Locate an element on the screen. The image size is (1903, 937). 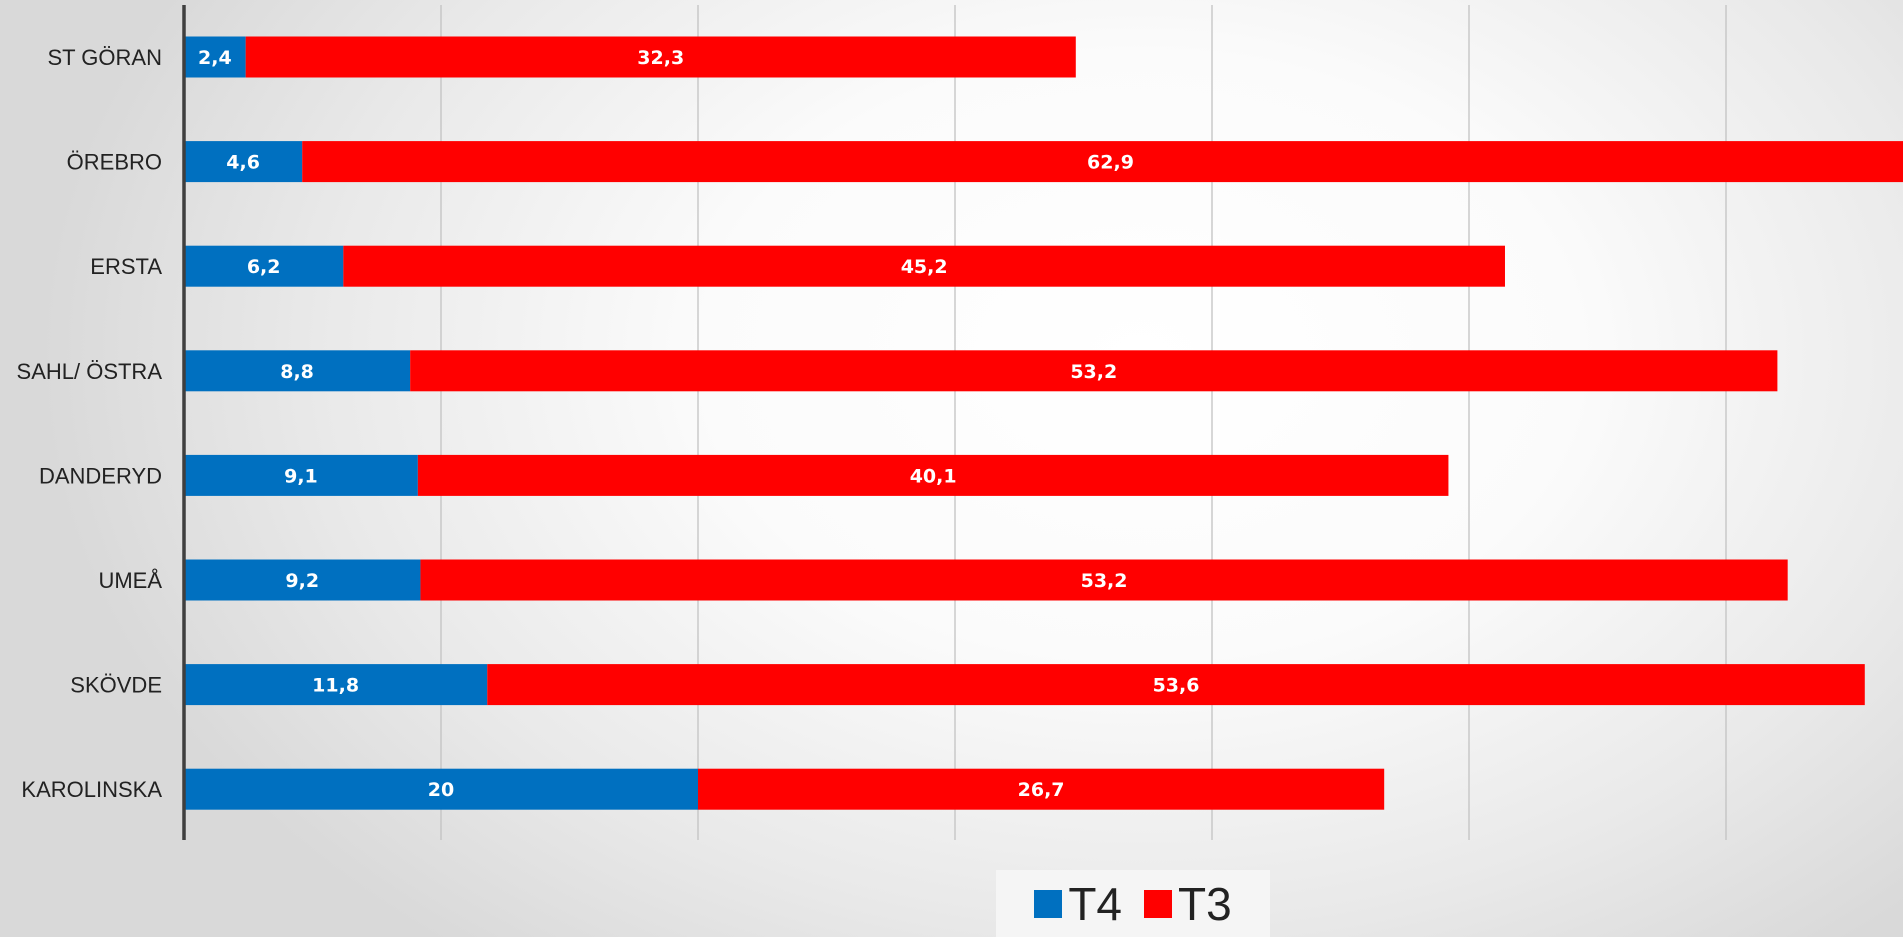
bar-t3-sahl-östra is located at coordinates (1094, 371).